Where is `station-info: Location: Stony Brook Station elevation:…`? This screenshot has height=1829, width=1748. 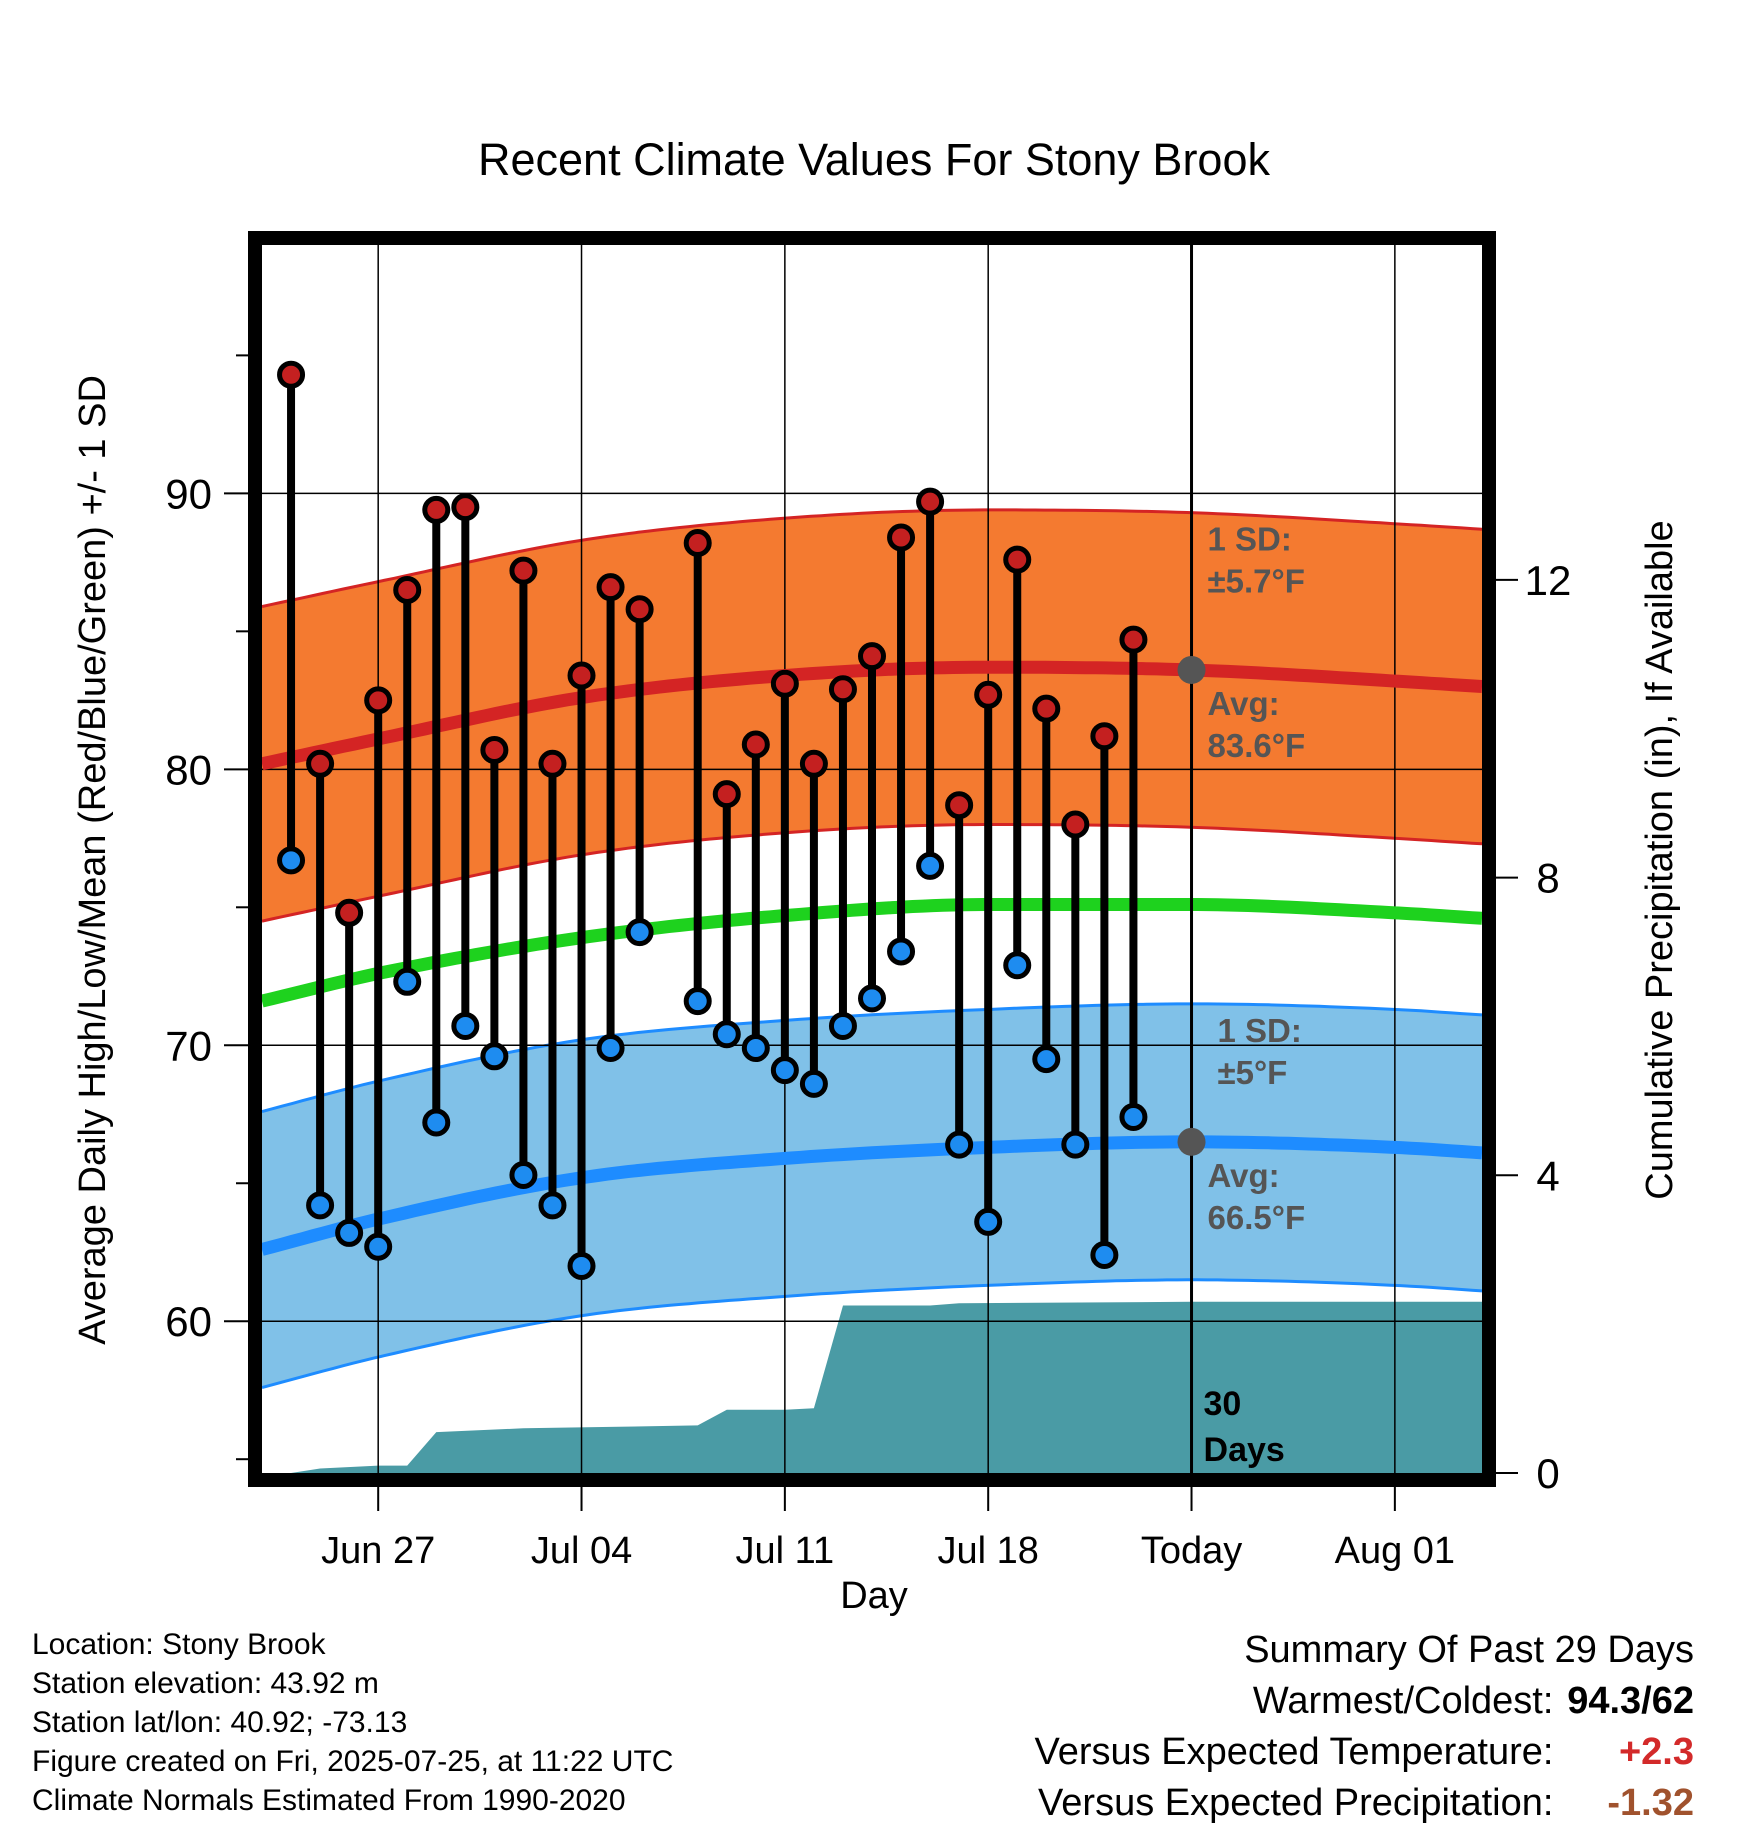 station-info: Location: Stony Brook Station elevation:… is located at coordinates (352, 1722).